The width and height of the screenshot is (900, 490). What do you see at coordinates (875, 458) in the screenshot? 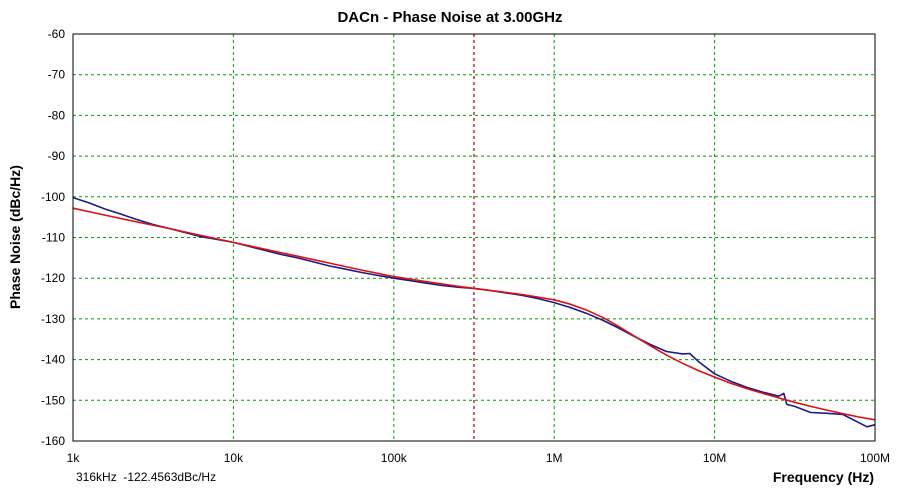
I see `x-tick-label: 100M` at bounding box center [875, 458].